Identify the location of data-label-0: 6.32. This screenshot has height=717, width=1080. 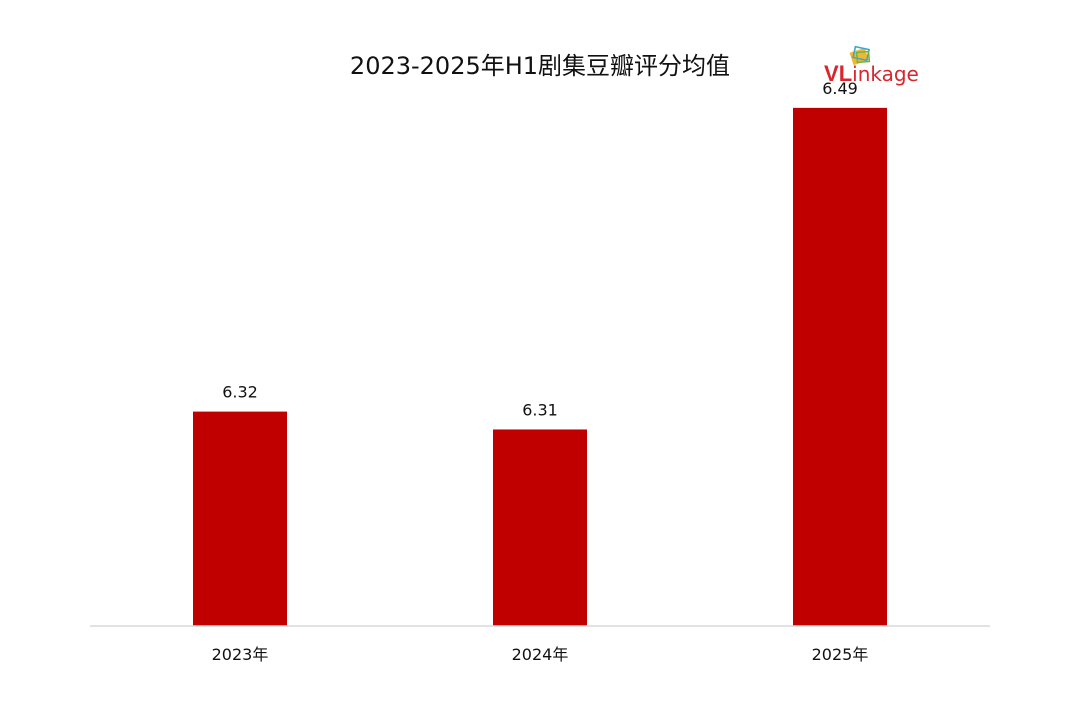
(240, 392).